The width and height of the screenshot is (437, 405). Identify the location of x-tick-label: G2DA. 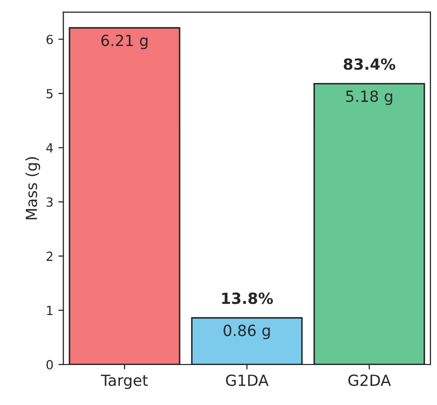
(369, 380).